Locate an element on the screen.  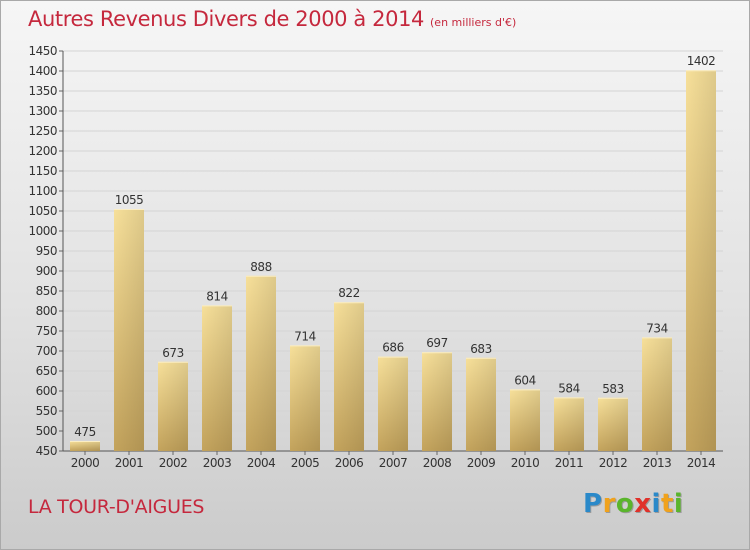
y-tick-label: 700 is located at coordinates (46, 351).